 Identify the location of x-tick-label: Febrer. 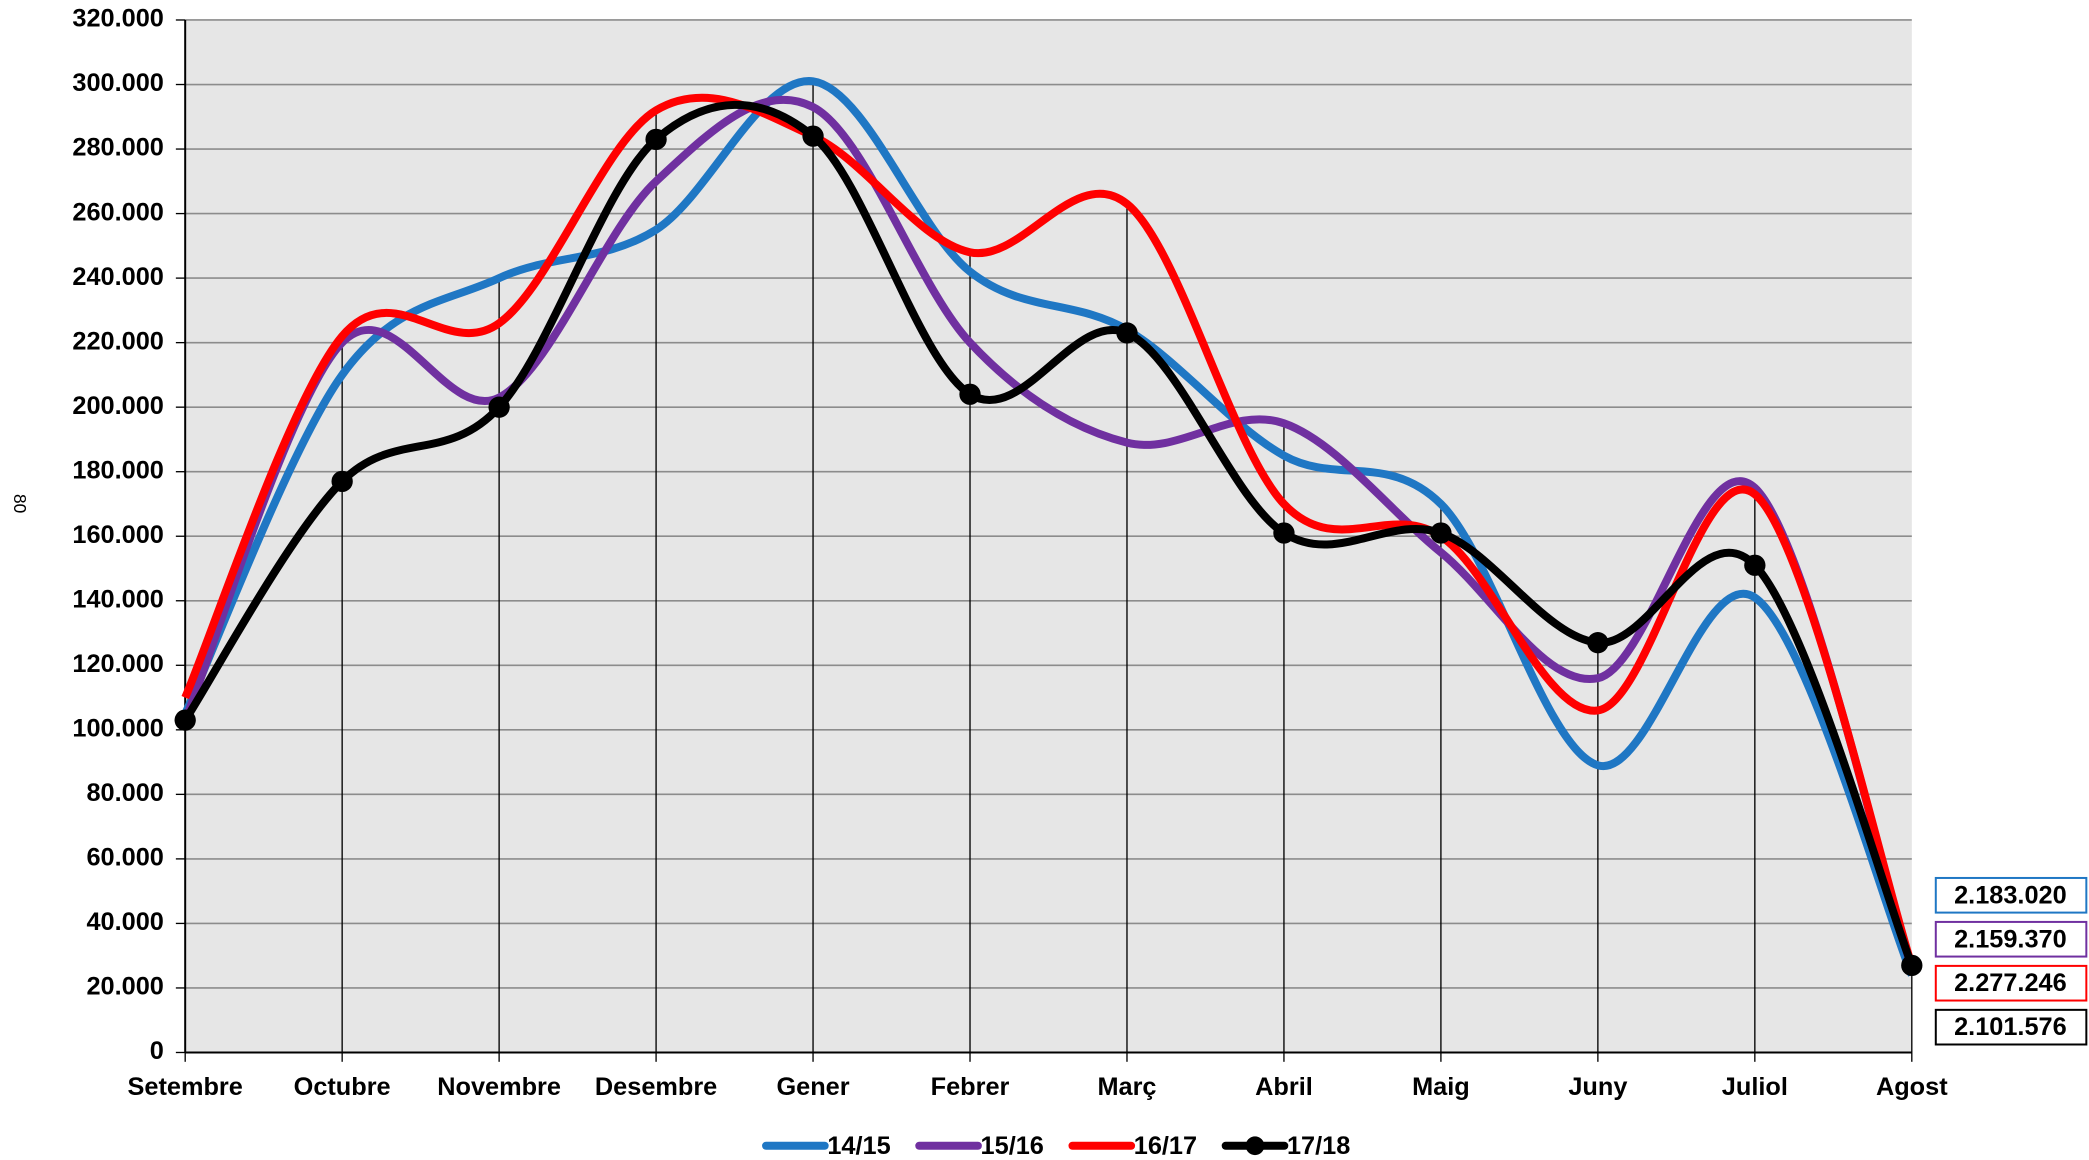
(970, 1087).